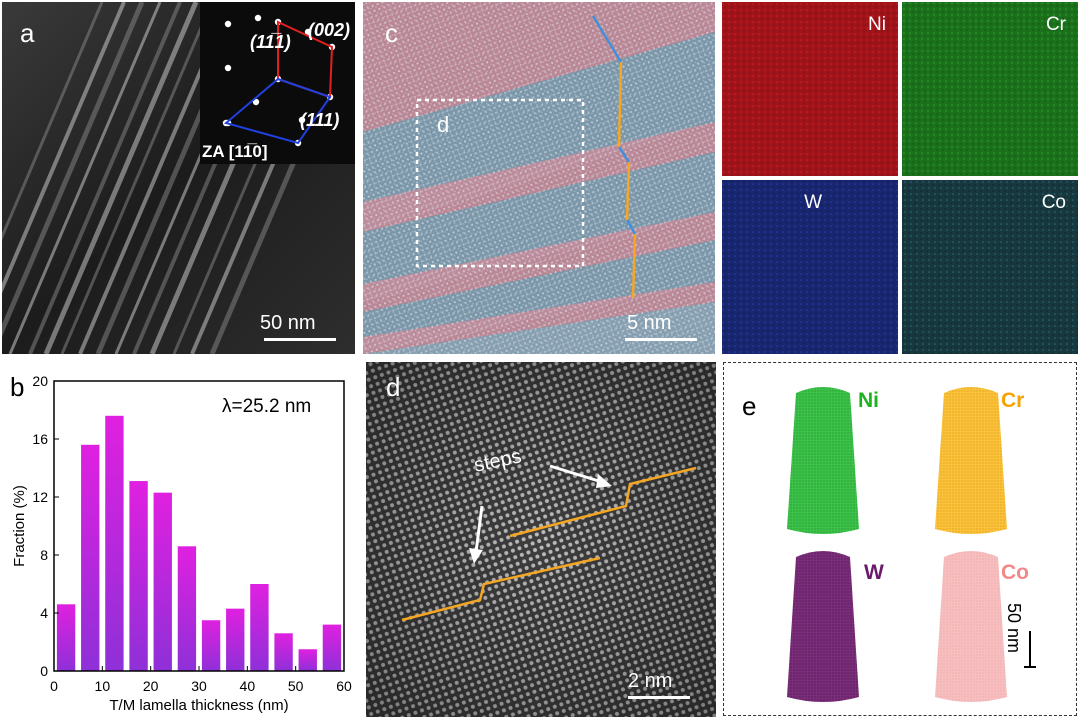 This screenshot has height=719, width=1080. I want to click on y-tick-label: 0, so click(44, 671).